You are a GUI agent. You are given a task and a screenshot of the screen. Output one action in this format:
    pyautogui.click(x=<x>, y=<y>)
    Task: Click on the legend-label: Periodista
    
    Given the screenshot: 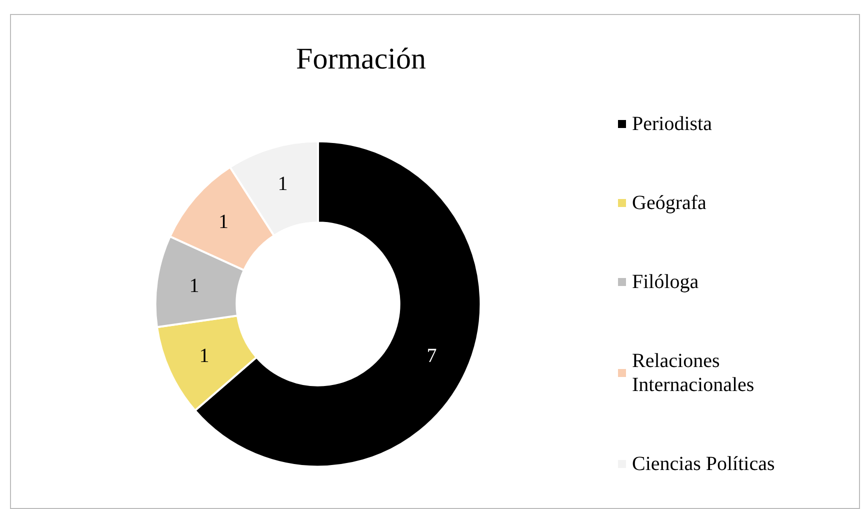 What is the action you would take?
    pyautogui.click(x=672, y=124)
    